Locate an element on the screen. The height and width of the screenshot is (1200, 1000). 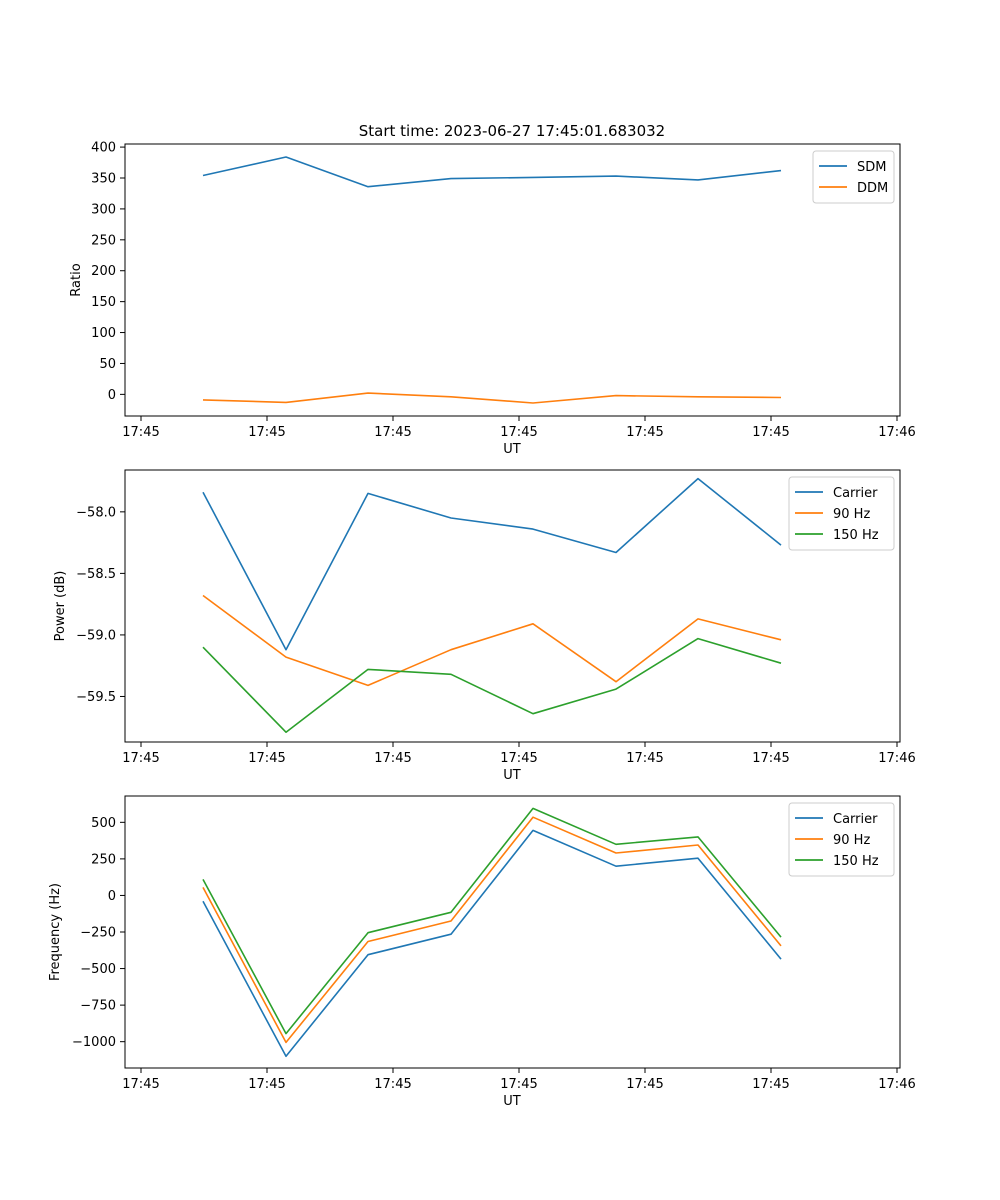
series-line-sdm is located at coordinates (492, 172).